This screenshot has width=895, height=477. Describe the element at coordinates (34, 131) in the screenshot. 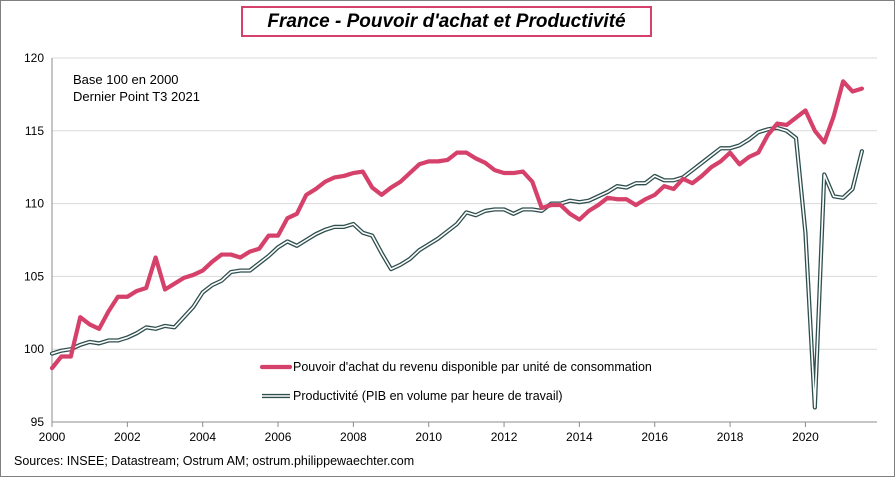

I see `y-tick-label: 115` at that location.